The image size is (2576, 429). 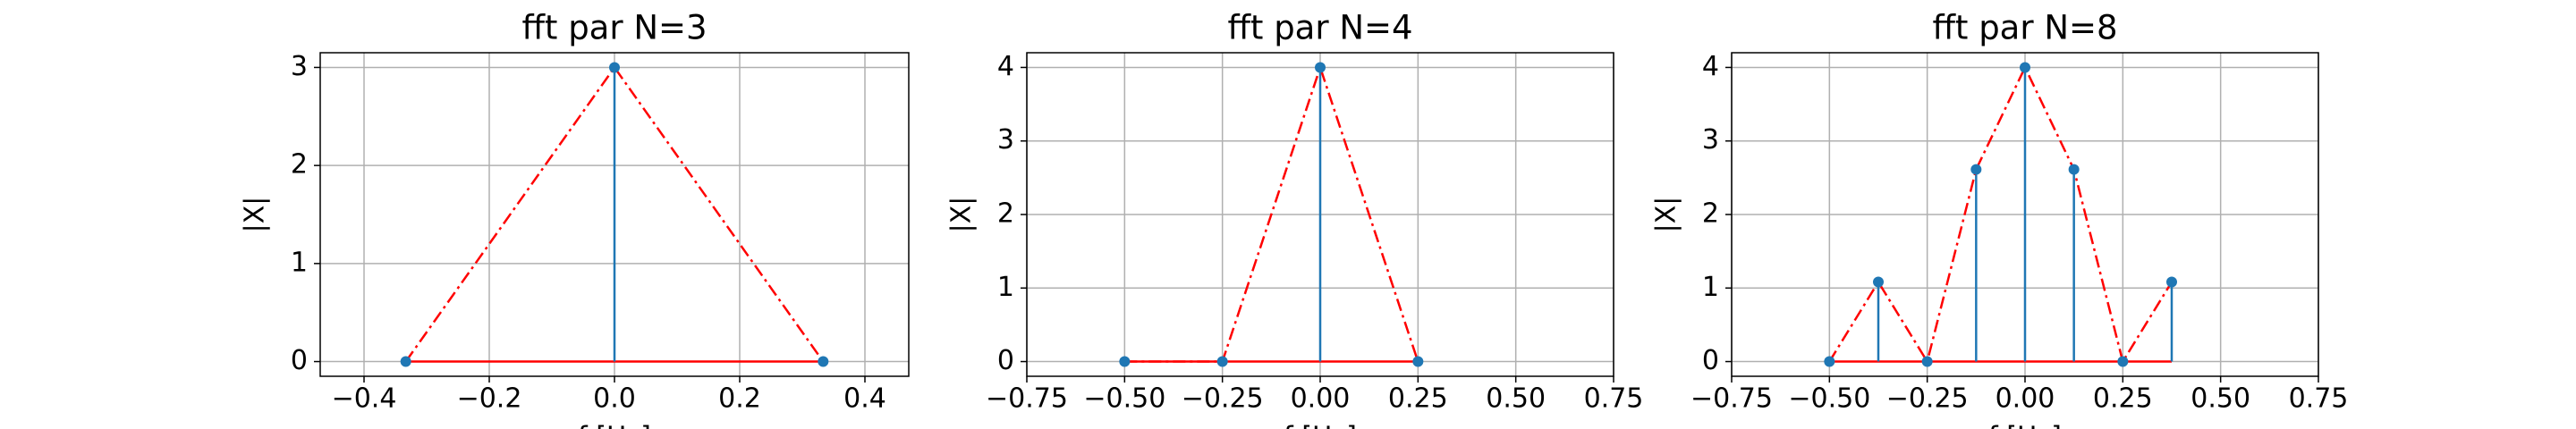 What do you see at coordinates (614, 28) in the screenshot?
I see `chart-title: fft par N=3` at bounding box center [614, 28].